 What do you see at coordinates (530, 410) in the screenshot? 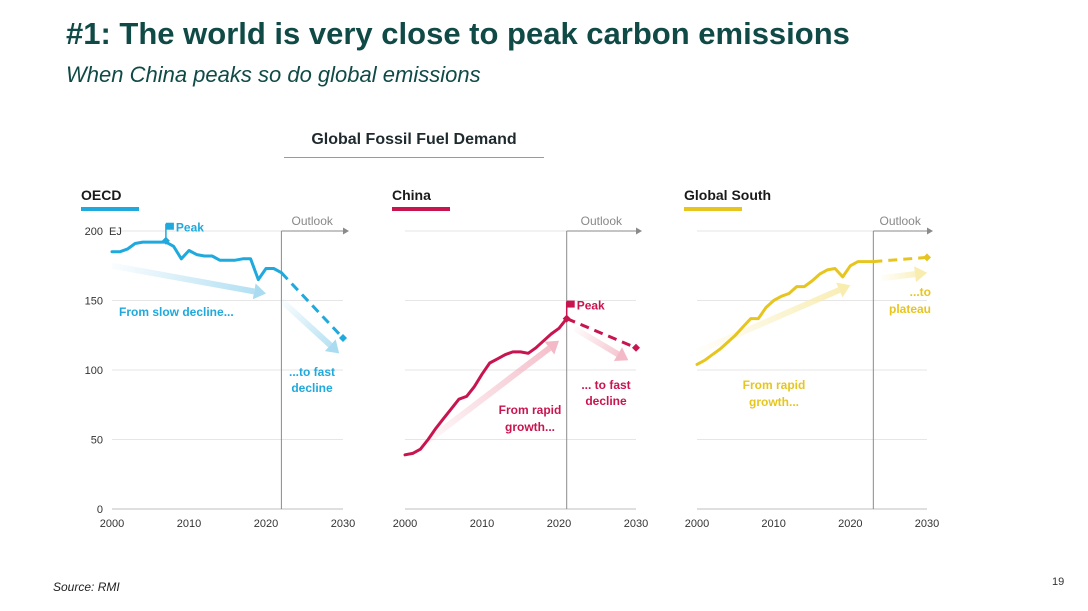
I see `china-annotation-line: From rapid` at bounding box center [530, 410].